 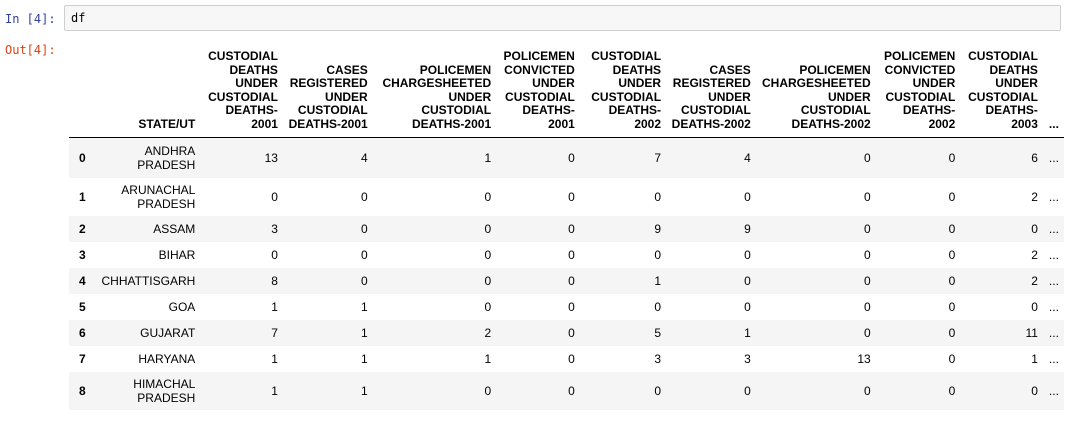 What do you see at coordinates (81, 158) in the screenshot?
I see `row-index: 0` at bounding box center [81, 158].